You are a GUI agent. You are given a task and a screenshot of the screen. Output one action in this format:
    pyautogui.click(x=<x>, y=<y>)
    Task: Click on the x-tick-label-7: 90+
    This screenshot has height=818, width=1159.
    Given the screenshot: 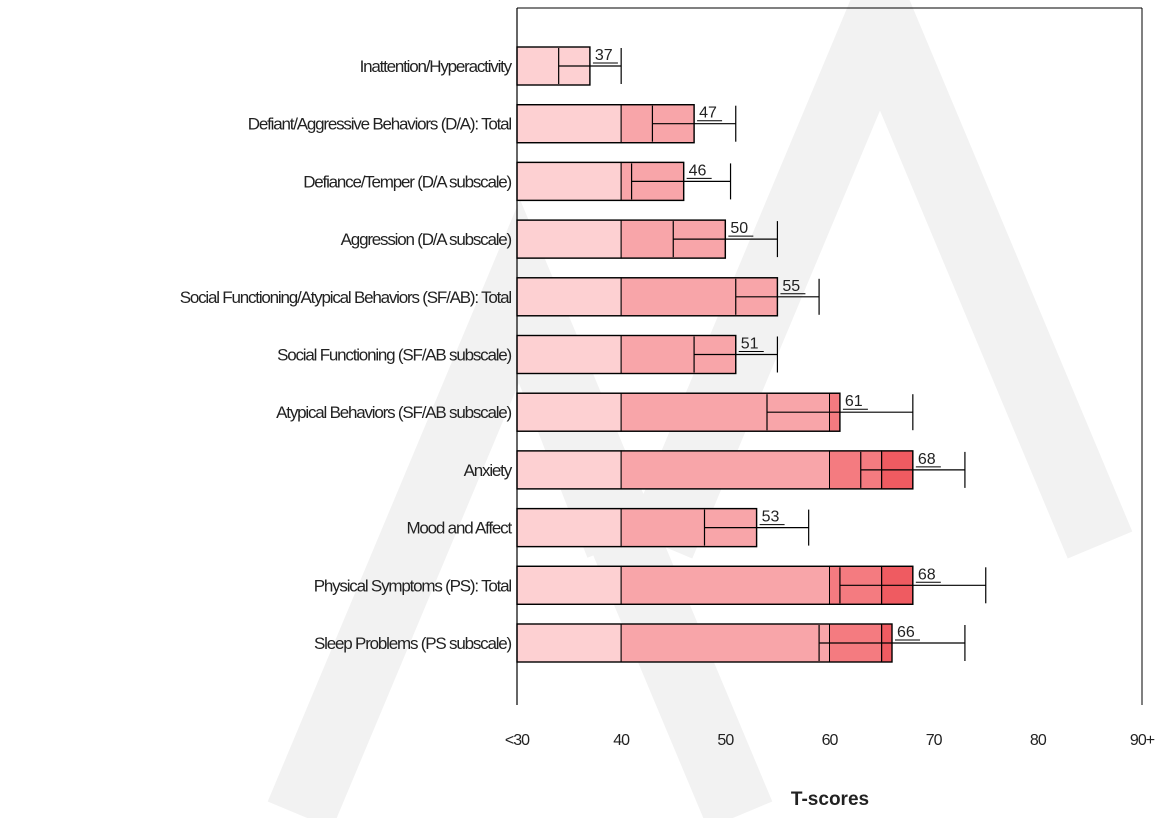 What is the action you would take?
    pyautogui.click(x=1142, y=740)
    